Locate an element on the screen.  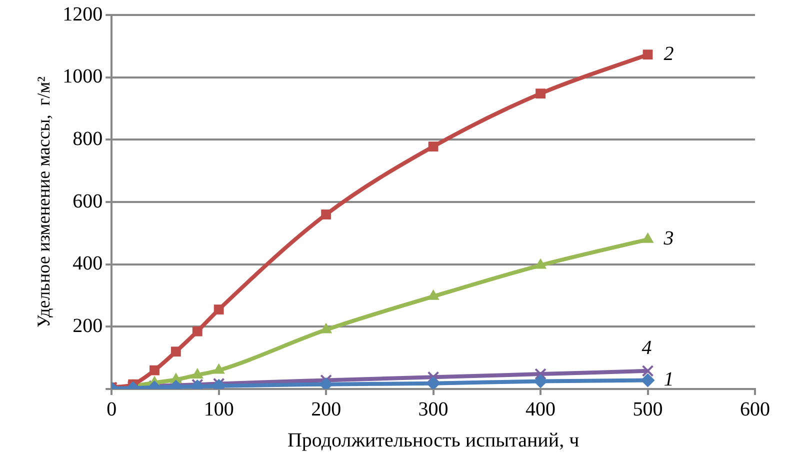
y-axis-title: Удельное изменение массы, г/м² is located at coordinates (44, 202).